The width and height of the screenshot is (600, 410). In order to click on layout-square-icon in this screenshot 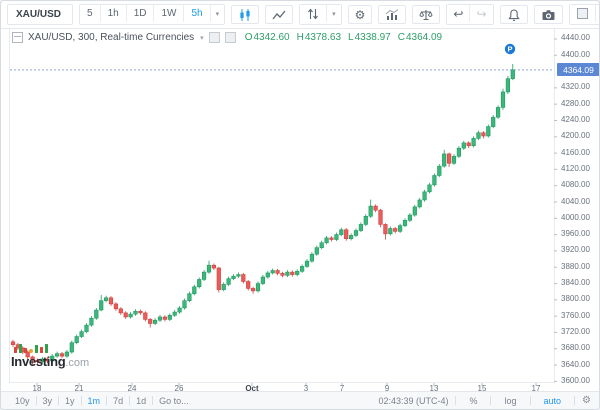, I will do `click(582, 13)`.